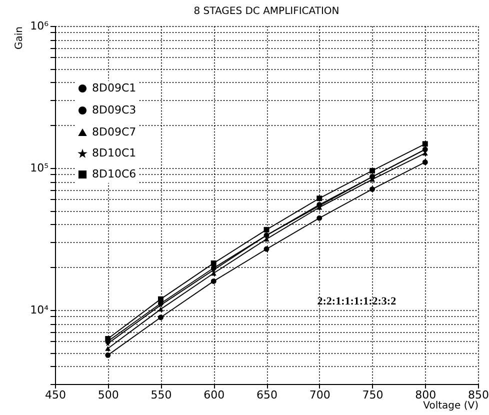 This screenshot has height=415, width=489. What do you see at coordinates (40, 26) in the screenshot?
I see `y-tick-label: 10⁶` at bounding box center [40, 26].